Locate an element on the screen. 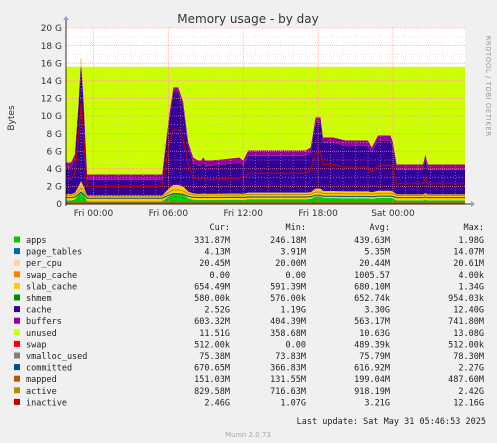 This screenshot has height=443, width=497. legend-value: 246.18M is located at coordinates (288, 241).